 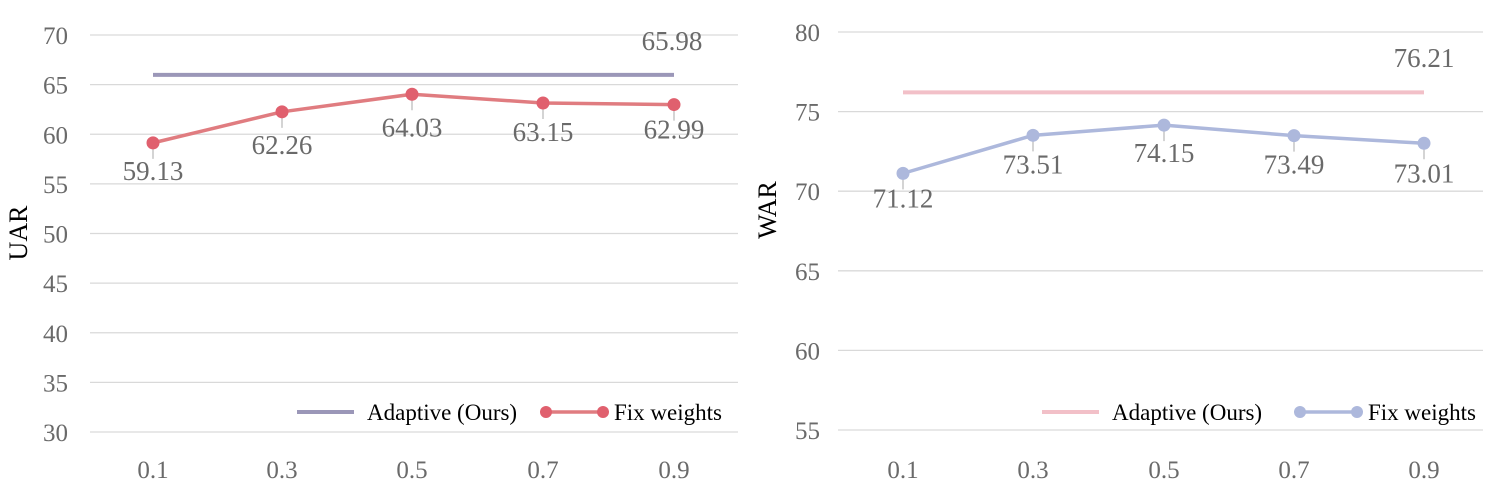 What do you see at coordinates (1164, 153) in the screenshot?
I see `data-label-fix-weights: 74.15` at bounding box center [1164, 153].